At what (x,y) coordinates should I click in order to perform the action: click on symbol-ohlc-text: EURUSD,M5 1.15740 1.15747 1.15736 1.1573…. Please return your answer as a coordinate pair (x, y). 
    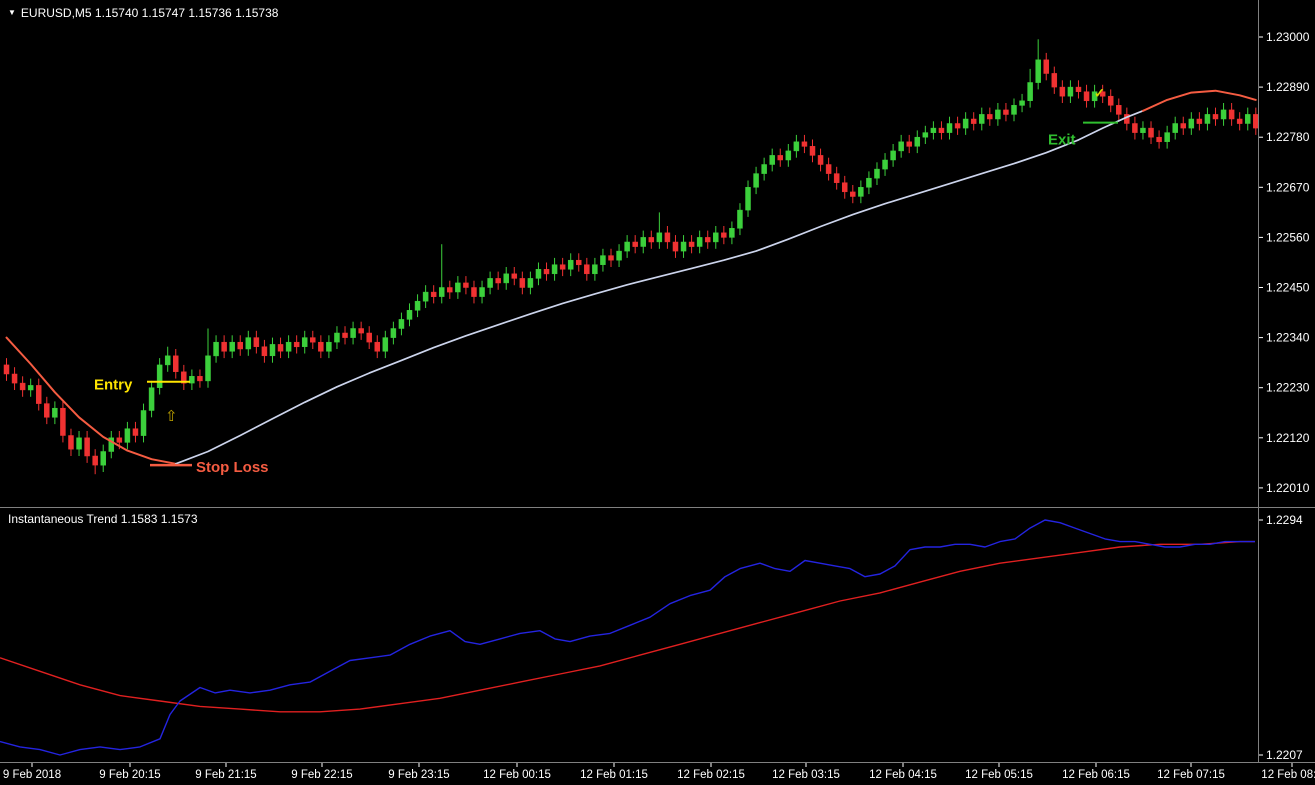
    Looking at the image, I should click on (149, 13).